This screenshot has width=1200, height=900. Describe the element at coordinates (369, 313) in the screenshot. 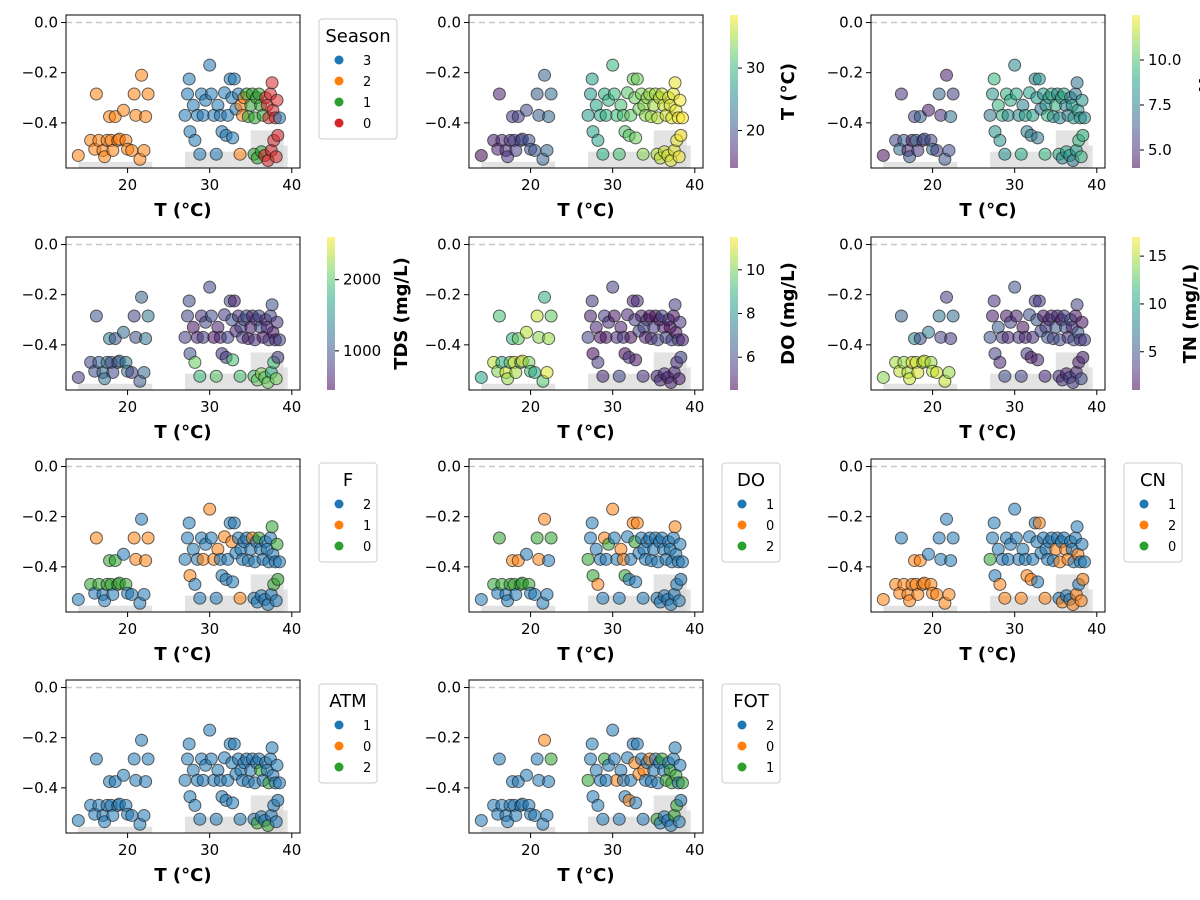

I see `colorbar: 1000 2000 TDS (mg/L)` at that location.